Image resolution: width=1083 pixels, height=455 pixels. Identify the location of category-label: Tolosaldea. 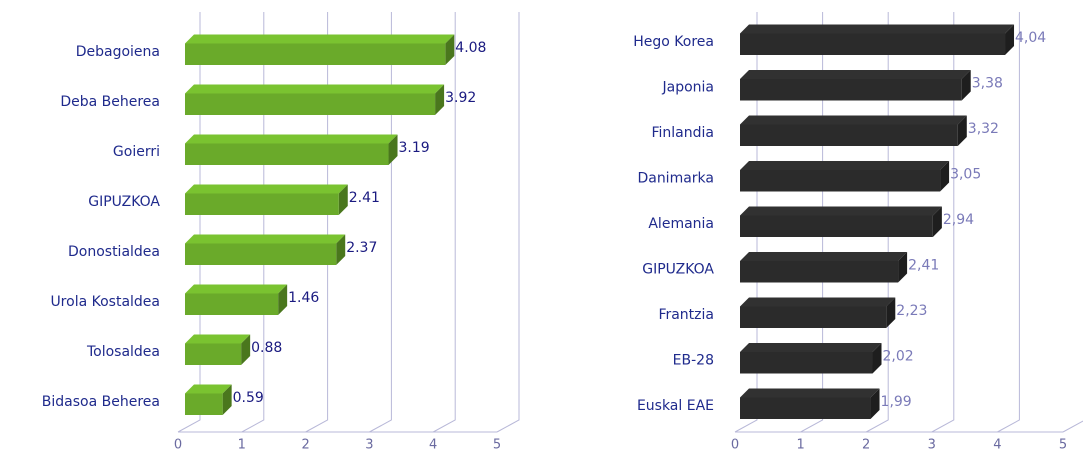
(123, 352).